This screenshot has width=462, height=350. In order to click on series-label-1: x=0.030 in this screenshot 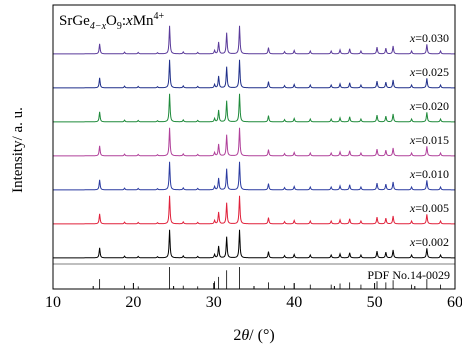, I will do `click(429, 38)`.